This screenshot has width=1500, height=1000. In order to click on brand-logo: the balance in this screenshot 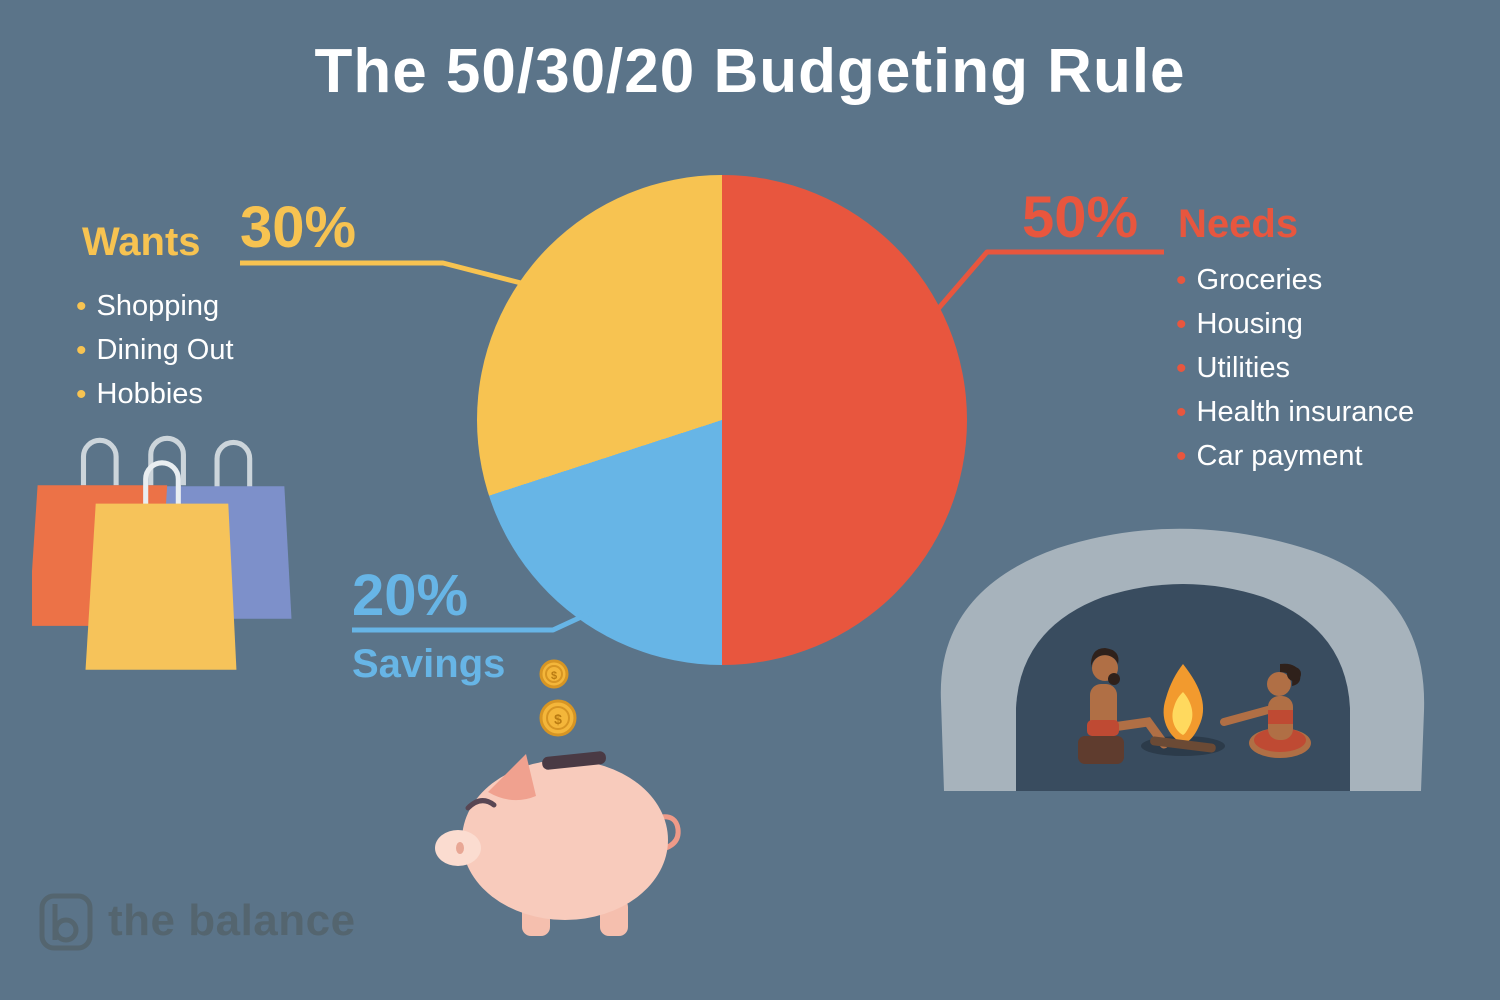, I will do `click(197, 921)`.